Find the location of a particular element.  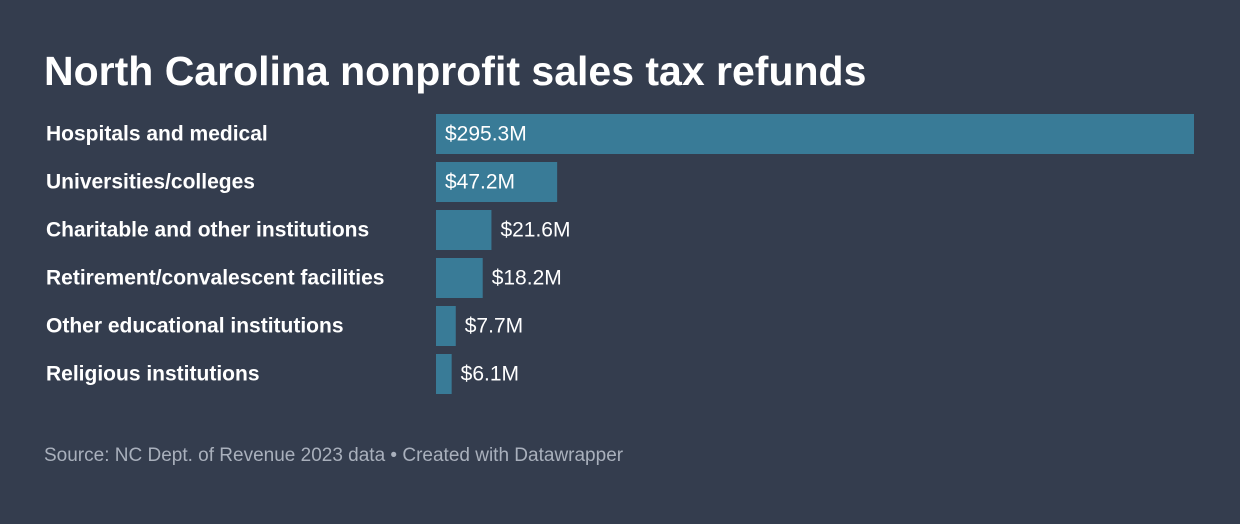

category-label-charitable-and-other-institutions: Charitable and other institutions is located at coordinates (207, 230).